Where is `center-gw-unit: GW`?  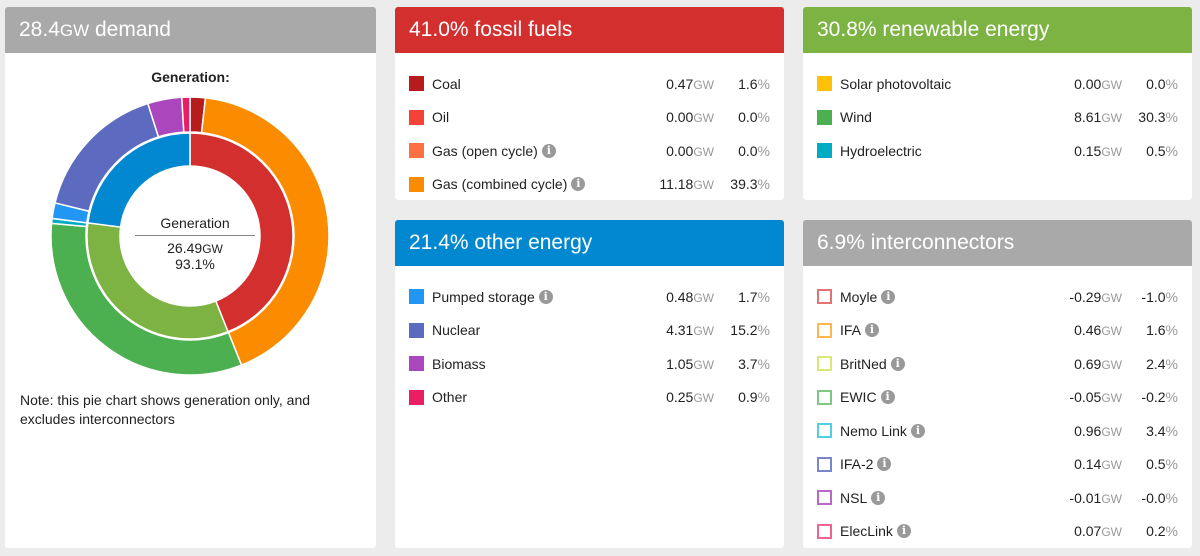
center-gw-unit: GW is located at coordinates (212, 249).